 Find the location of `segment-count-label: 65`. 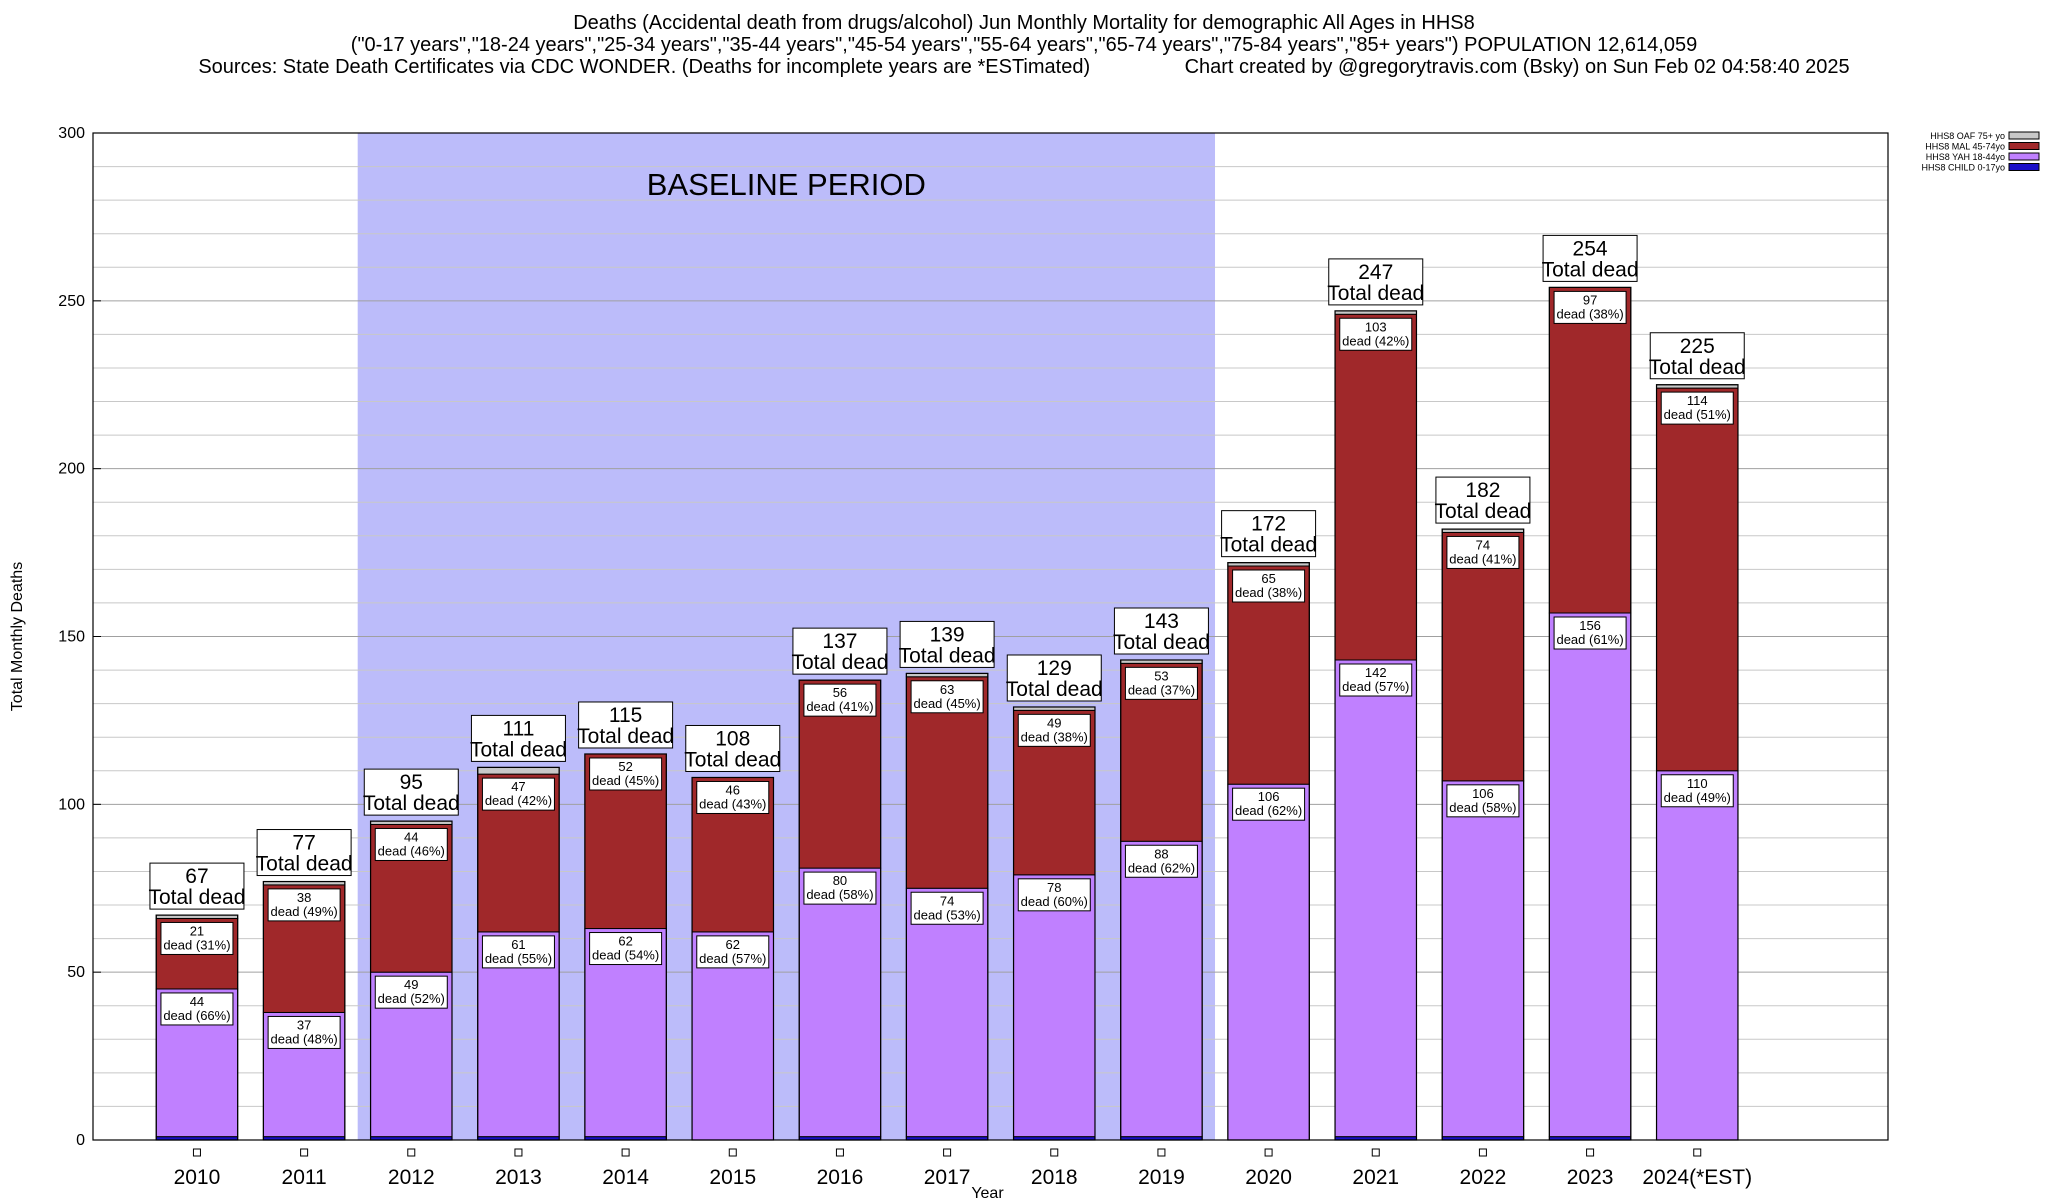

segment-count-label: 65 is located at coordinates (1268, 578).